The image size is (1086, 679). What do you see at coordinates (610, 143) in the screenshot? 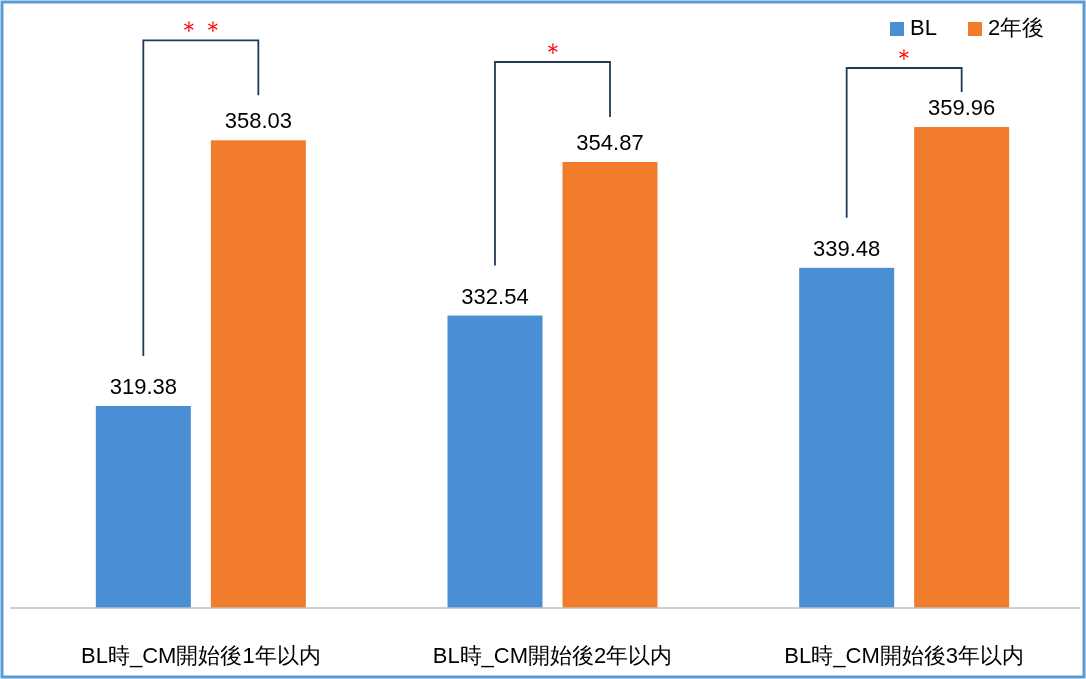
I see `data-label: 354.87` at bounding box center [610, 143].